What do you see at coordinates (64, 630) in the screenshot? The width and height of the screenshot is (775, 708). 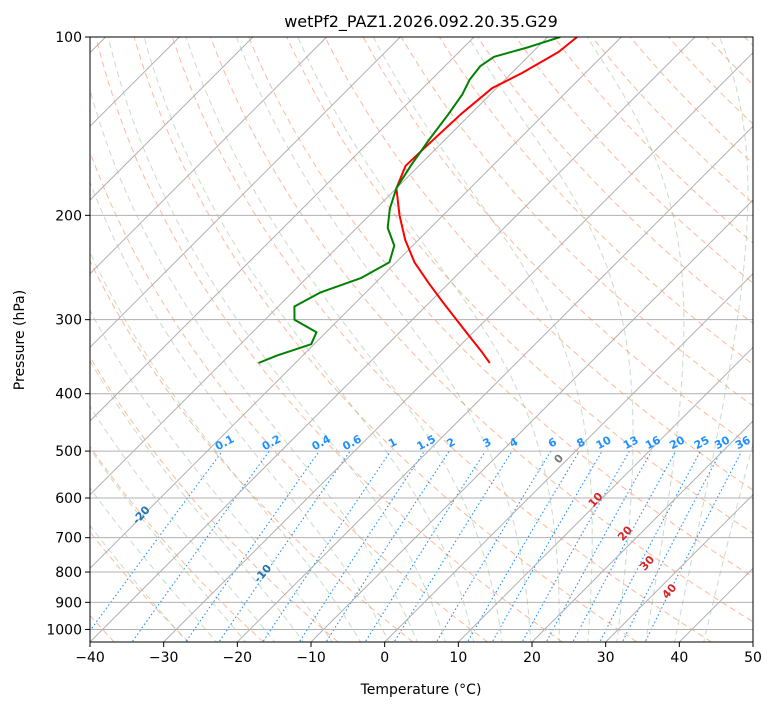 I see `y-tick-label: 1000` at bounding box center [64, 630].